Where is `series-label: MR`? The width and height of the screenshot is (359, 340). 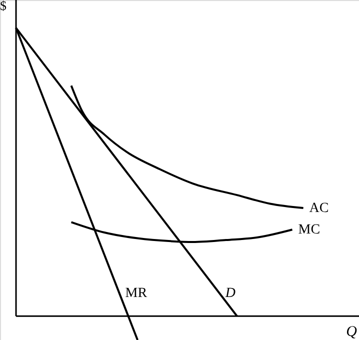 series-label: MR is located at coordinates (136, 294).